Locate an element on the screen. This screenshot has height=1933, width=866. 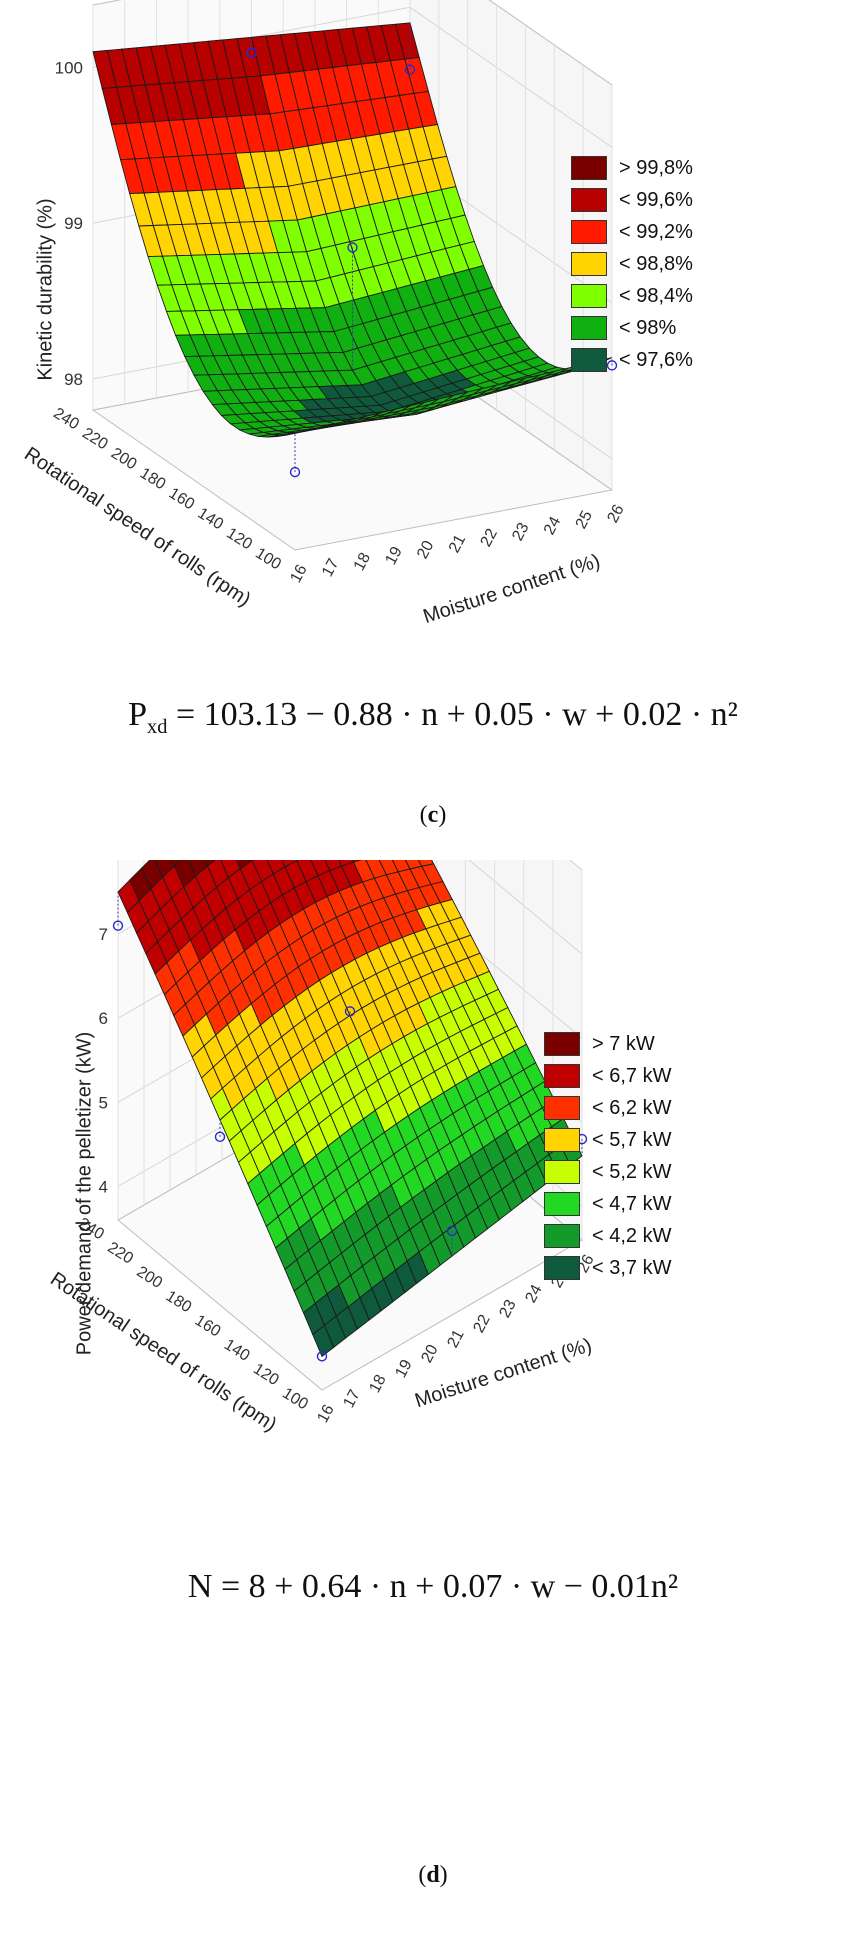
z-tick-label: 7 is located at coordinates (103, 934).